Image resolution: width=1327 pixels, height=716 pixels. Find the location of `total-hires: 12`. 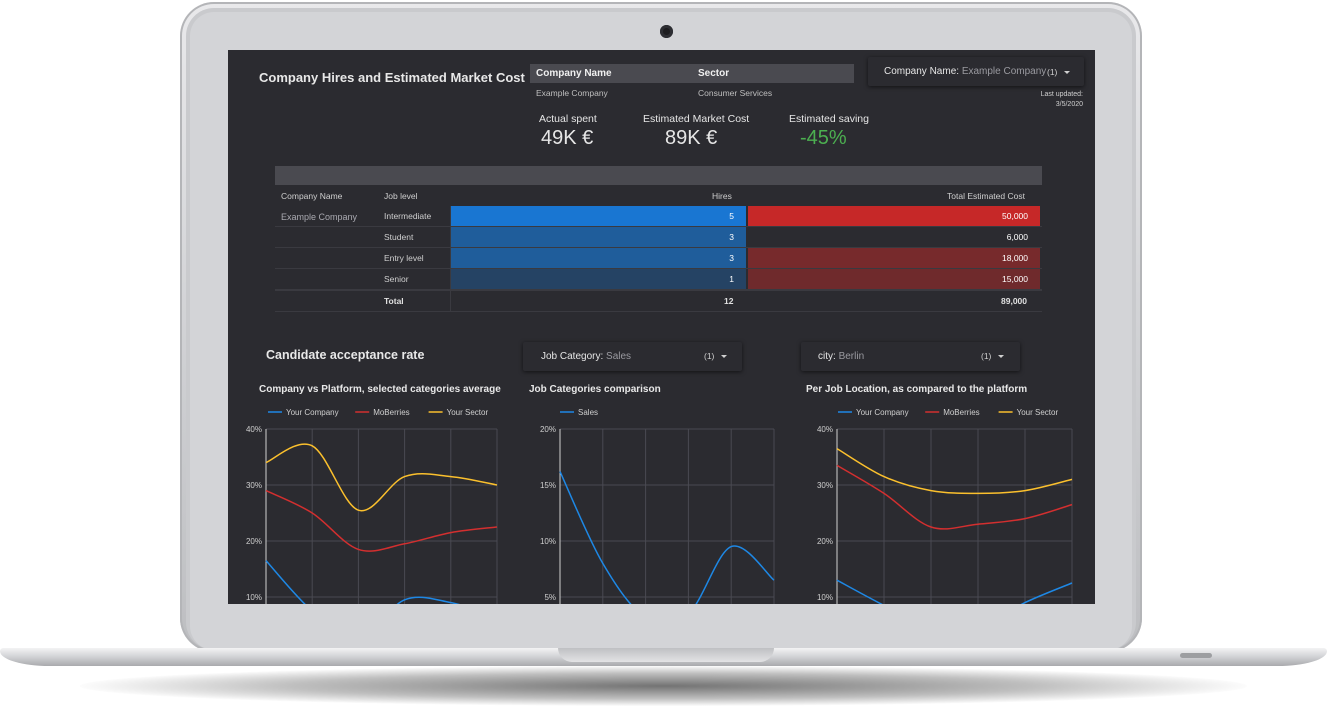

total-hires: 12 is located at coordinates (729, 301).